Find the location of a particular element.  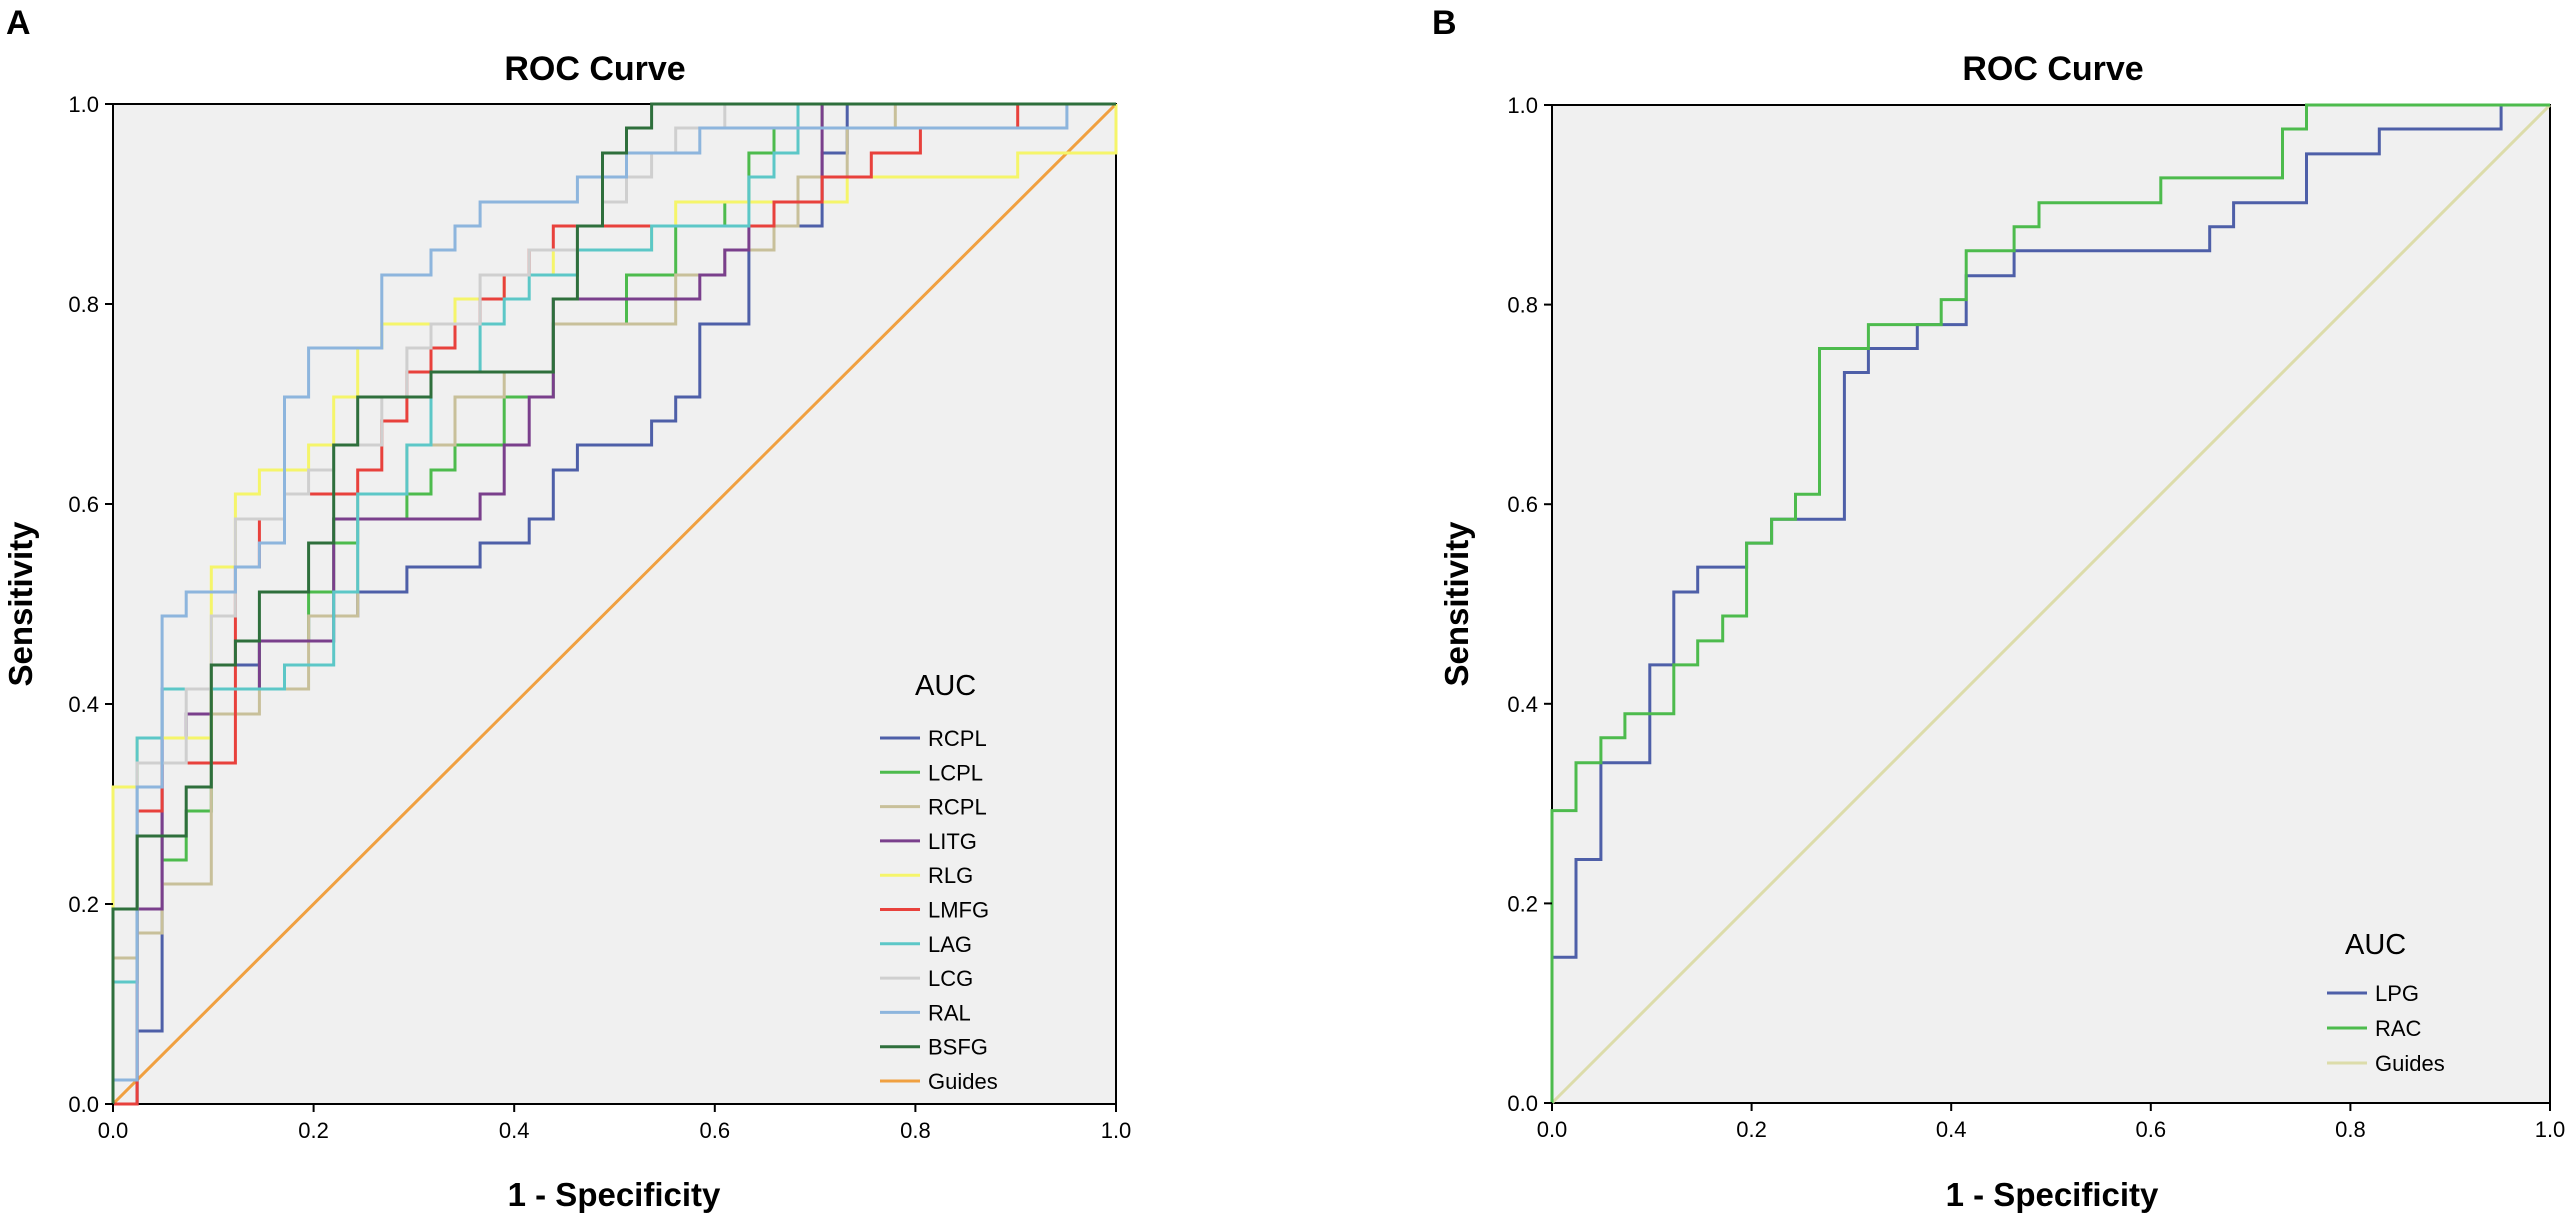

legend-label-a-1: LCPL is located at coordinates (955, 772).